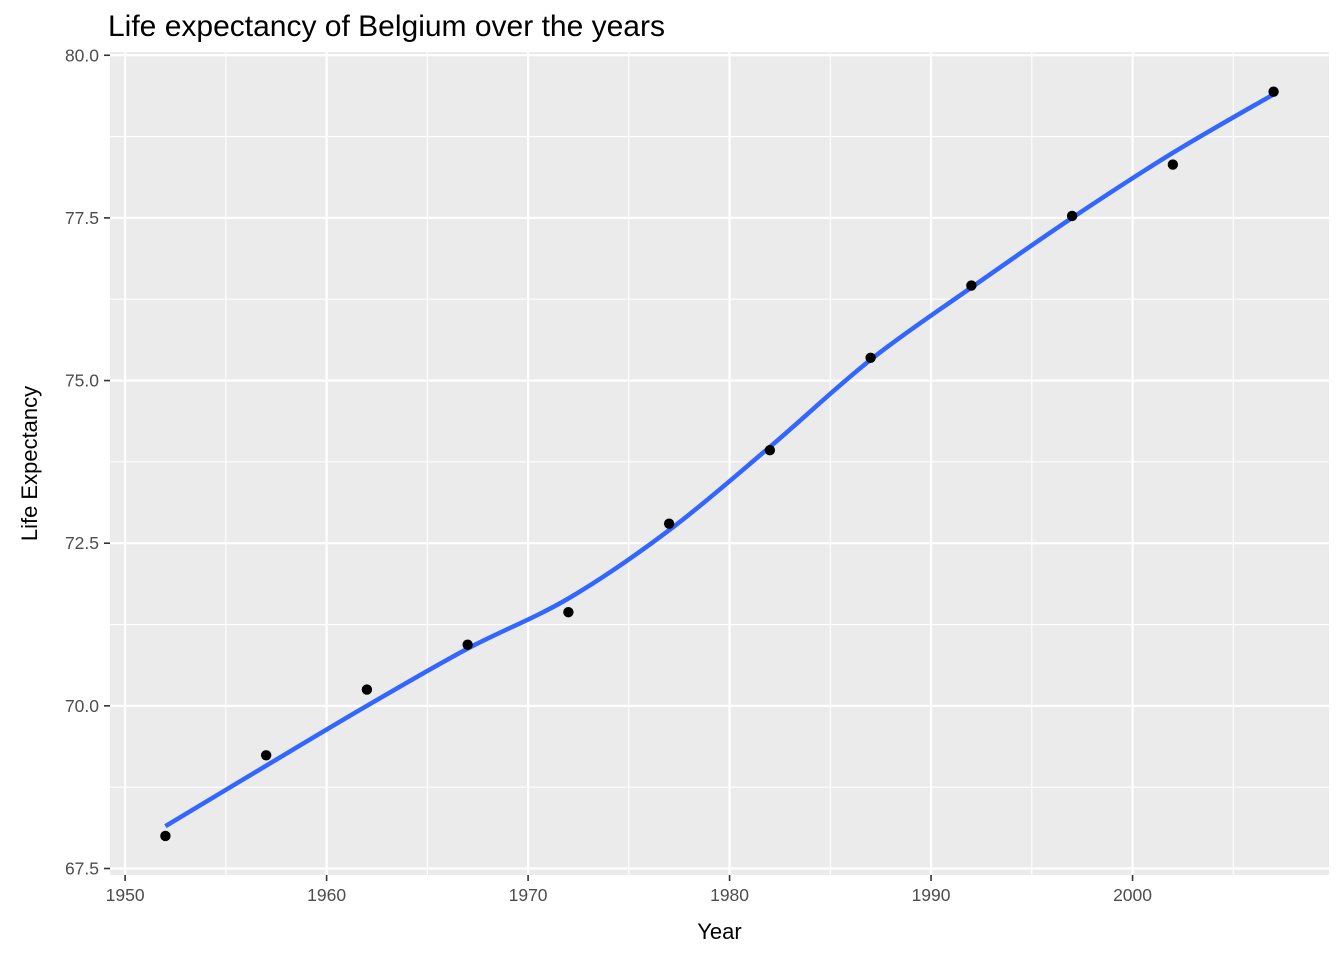 This screenshot has width=1344, height=960. Describe the element at coordinates (82, 55) in the screenshot. I see `y-tick-label: 80.0` at that location.